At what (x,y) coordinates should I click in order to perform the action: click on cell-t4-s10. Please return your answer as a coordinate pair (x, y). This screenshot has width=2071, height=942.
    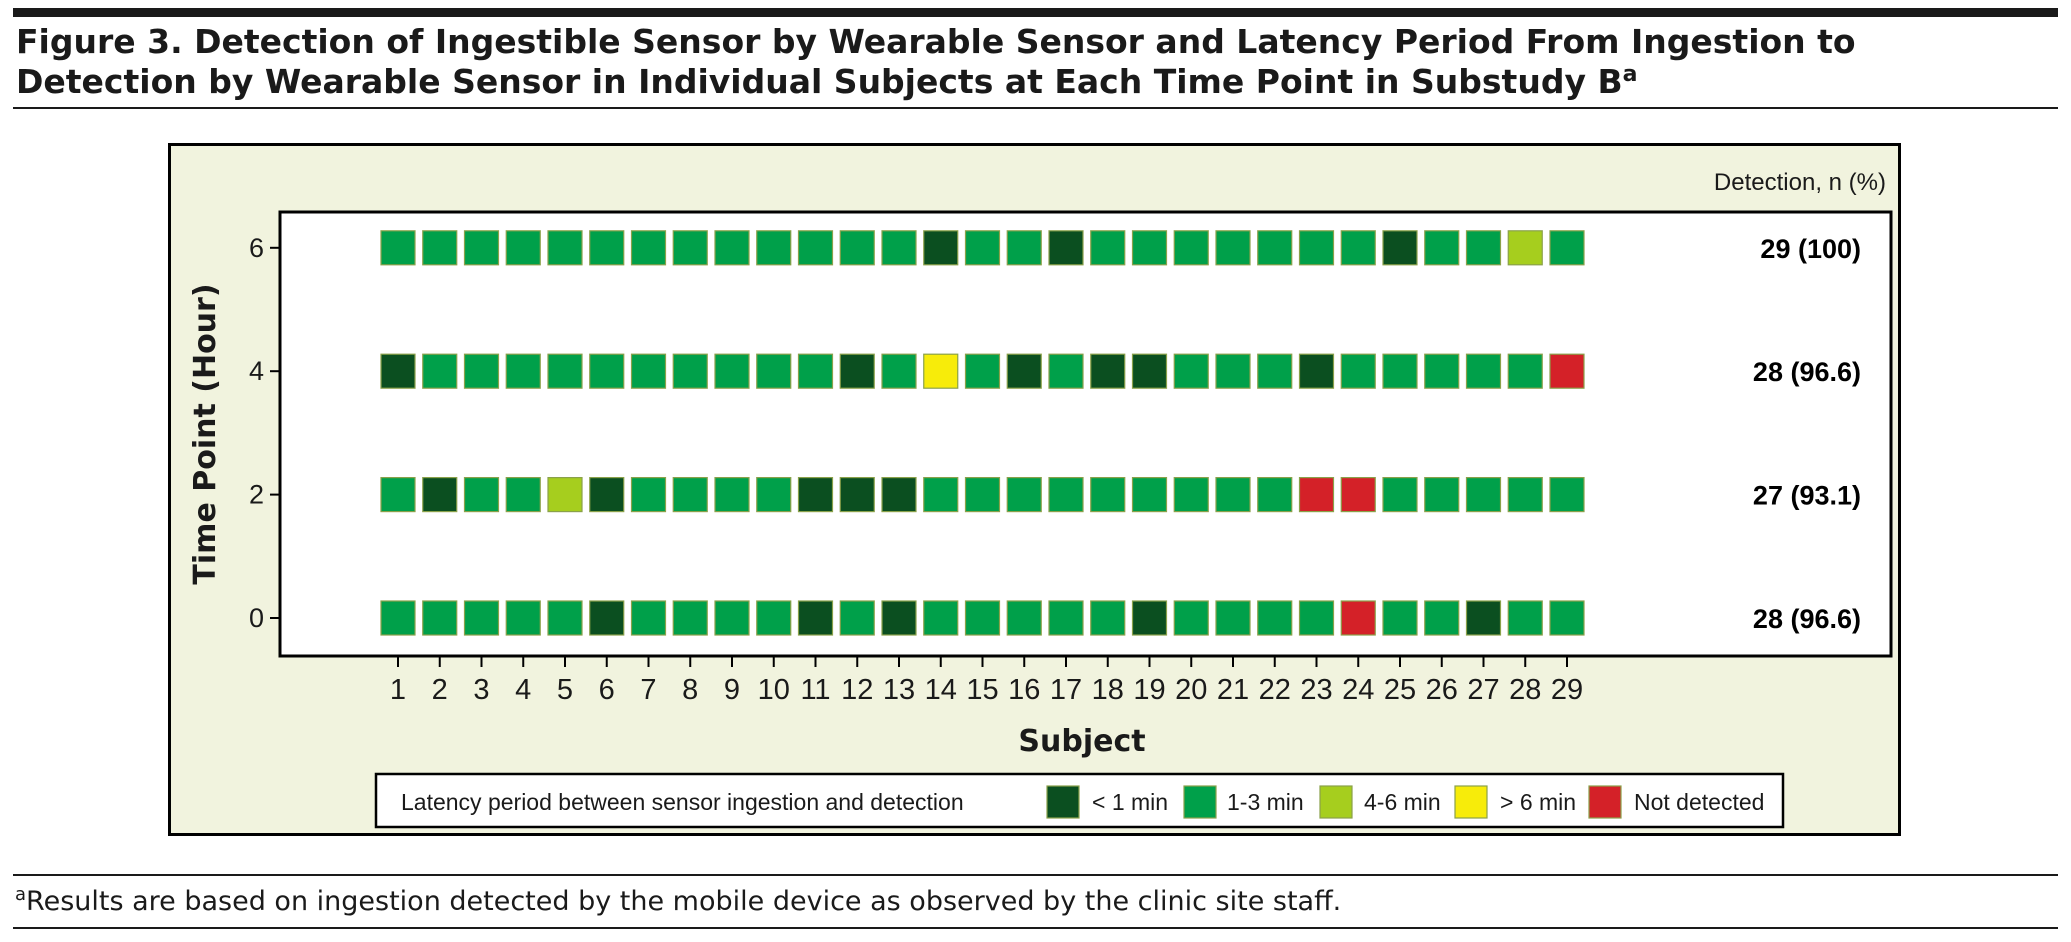
    Looking at the image, I should click on (774, 371).